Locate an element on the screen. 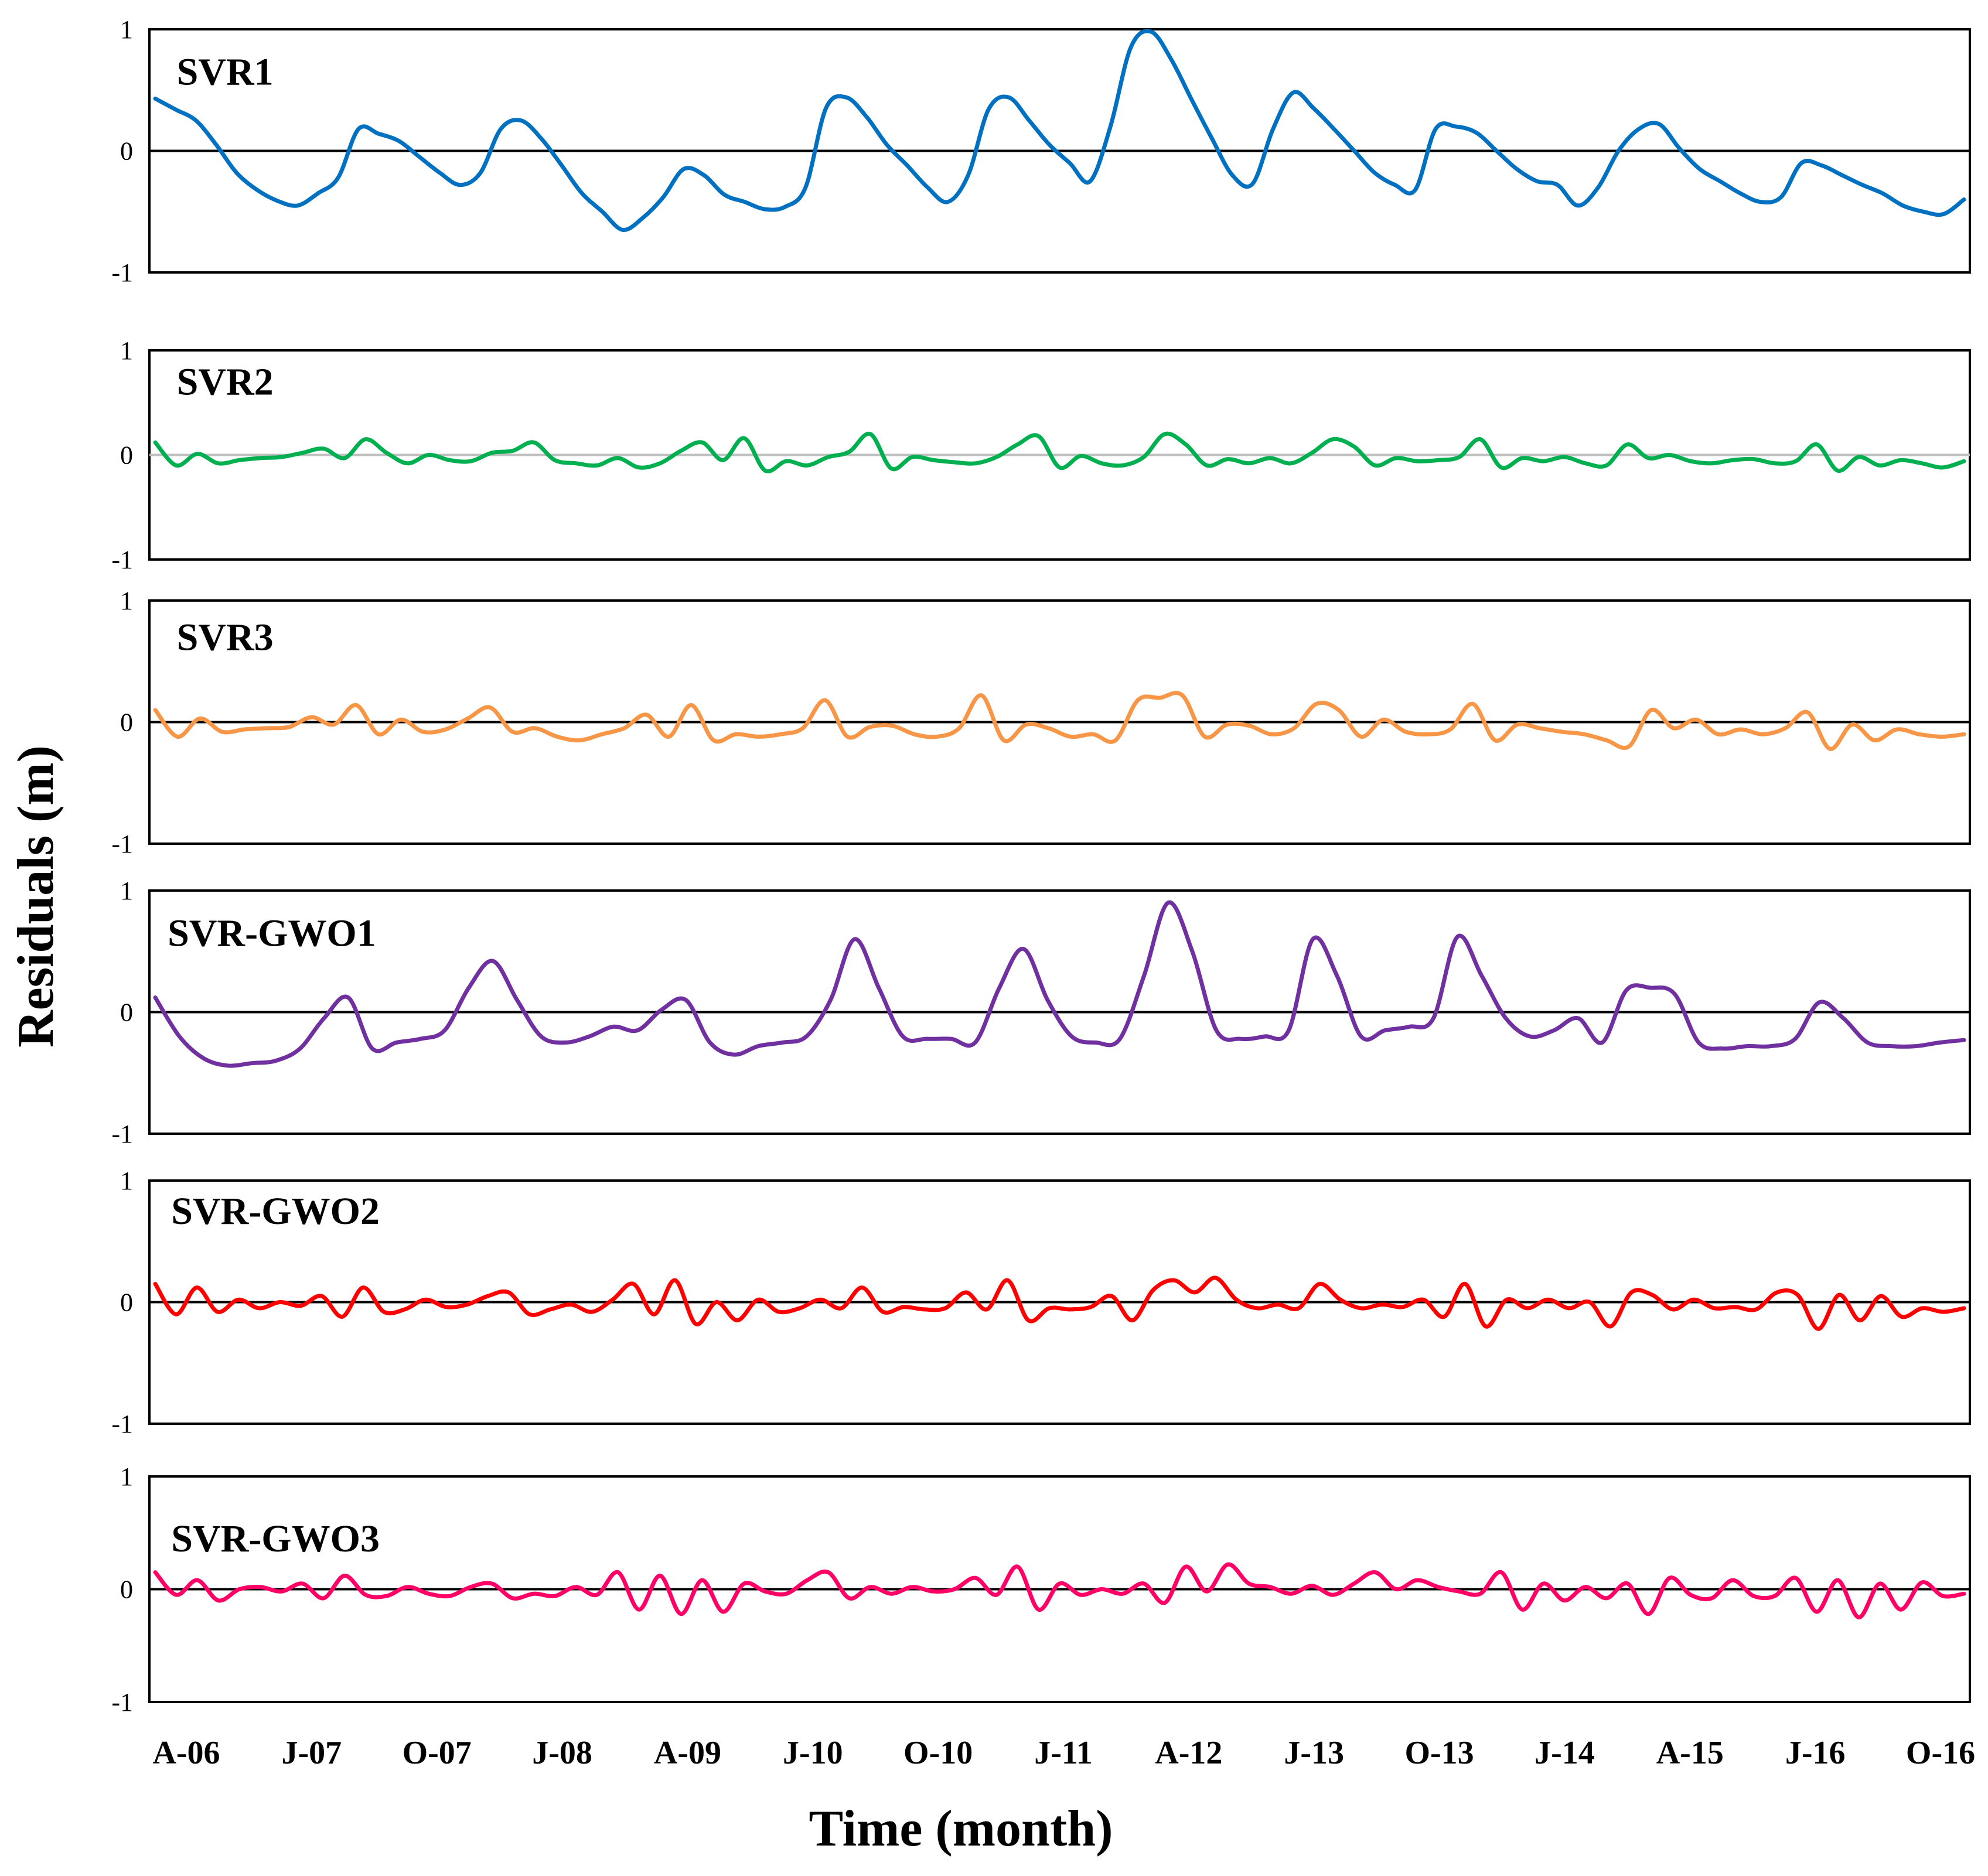 Image resolution: width=1988 pixels, height=1876 pixels. x-tick-label: J-10 is located at coordinates (813, 1753).